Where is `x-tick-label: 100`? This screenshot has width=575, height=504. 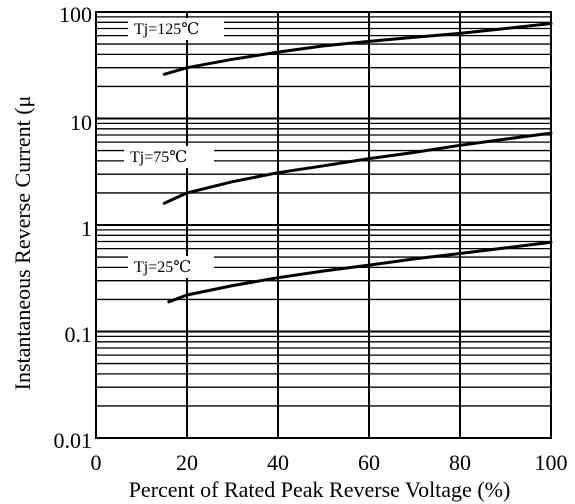 x-tick-label: 100 is located at coordinates (551, 462).